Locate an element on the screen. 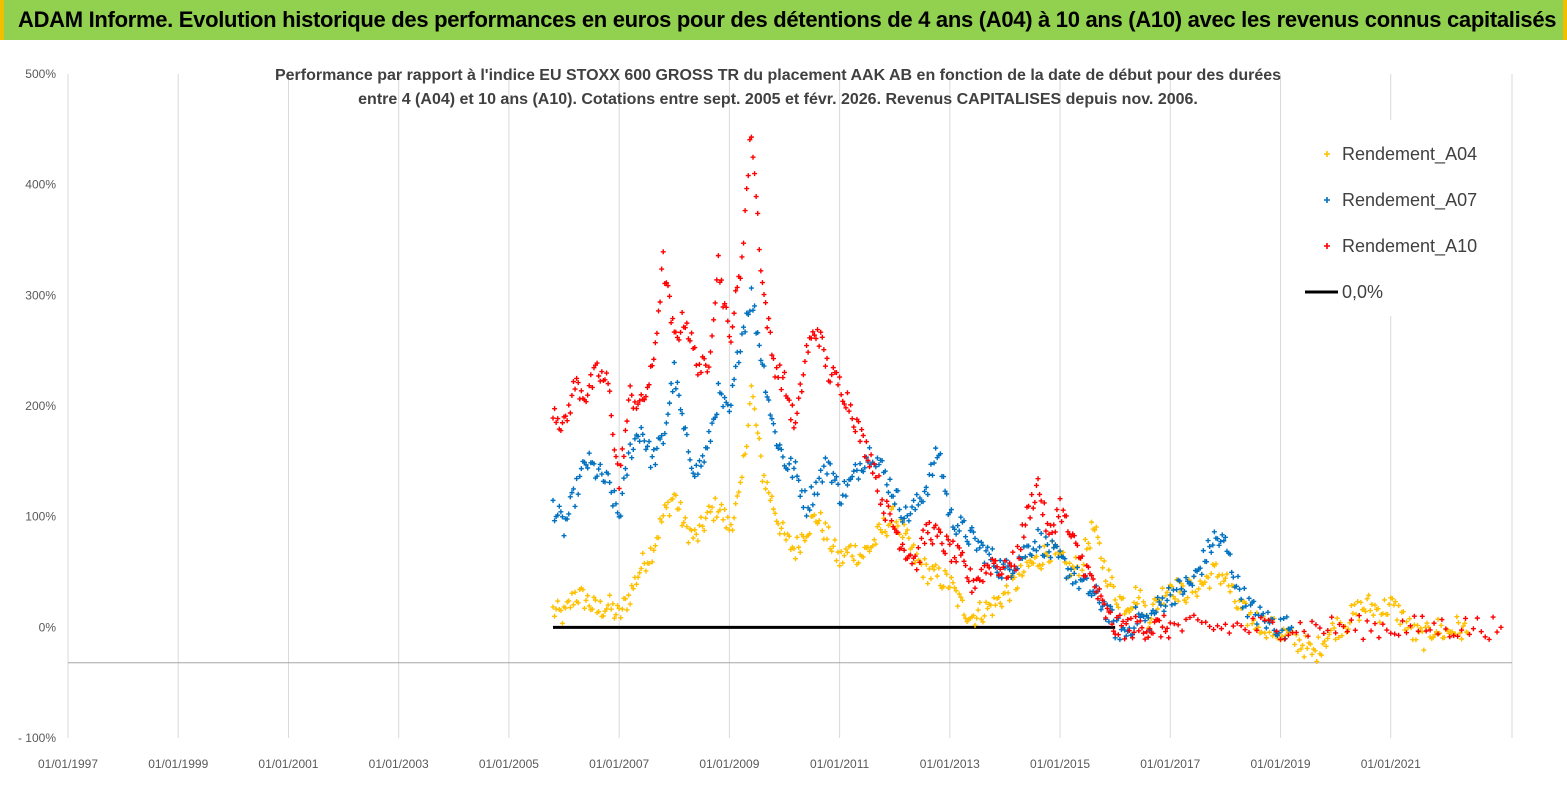  x-tick-label: 01/01/2009 is located at coordinates (729, 764).